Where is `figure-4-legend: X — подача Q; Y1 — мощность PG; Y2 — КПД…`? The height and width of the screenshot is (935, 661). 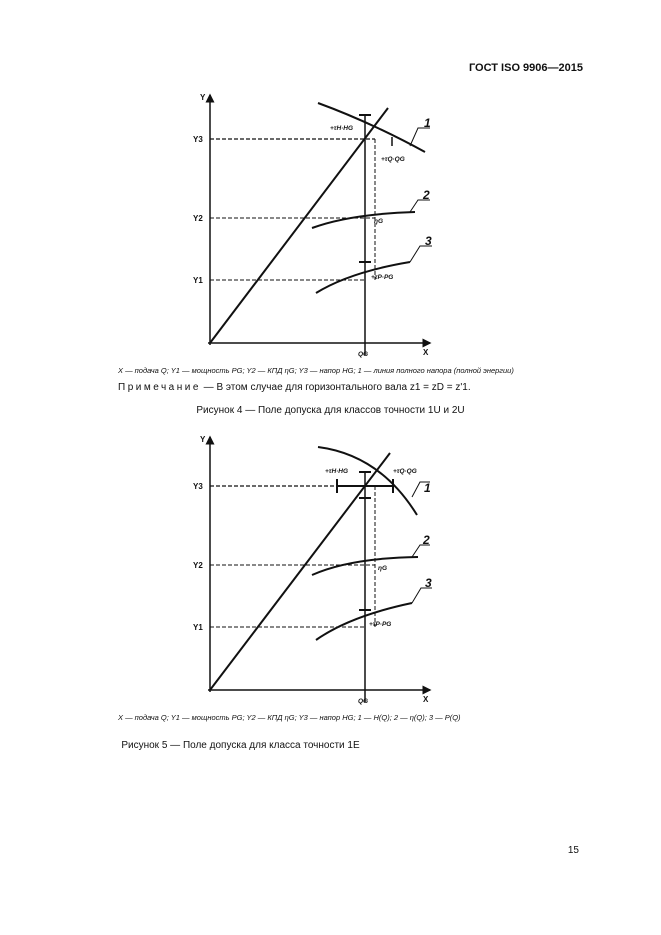
figure-4-legend: X — подача Q; Y1 — мощность PG; Y2 — КПД… is located at coordinates (316, 370).